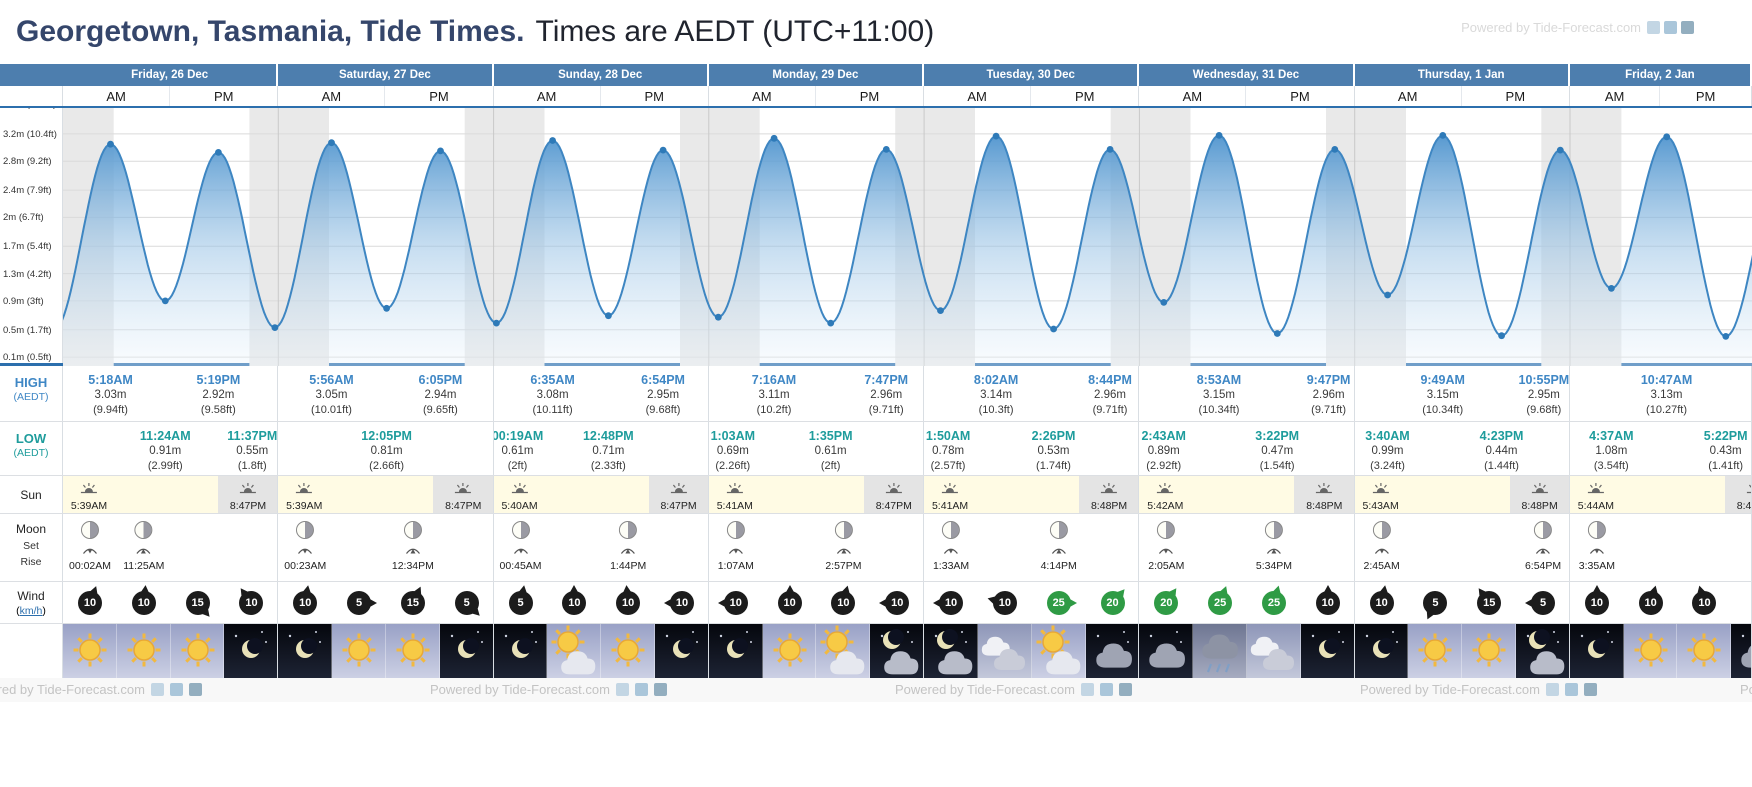 This screenshot has height=787, width=1752. I want to click on day-moon-cell: 1:33AM 4:14PM, so click(1032, 547).